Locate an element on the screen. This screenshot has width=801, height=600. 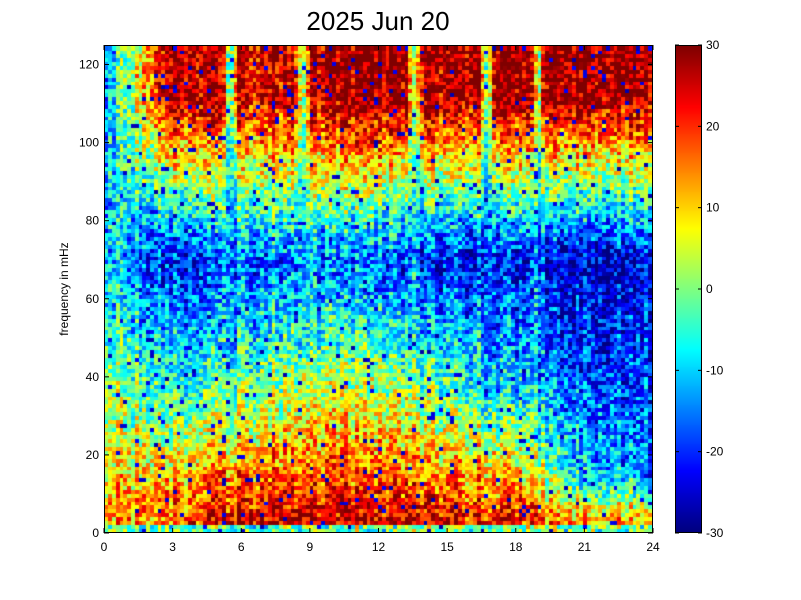
colorbar-tick-label: 10 is located at coordinates (713, 208).